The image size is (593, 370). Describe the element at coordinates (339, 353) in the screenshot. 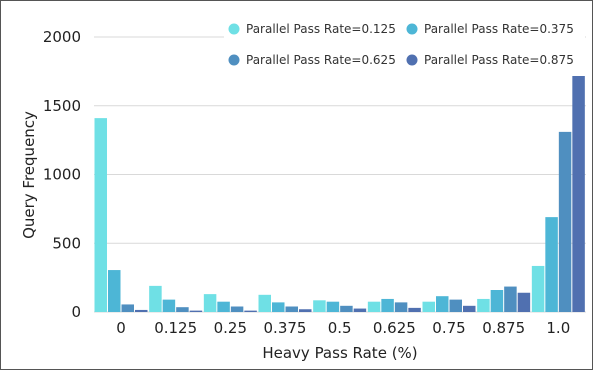

I see `x-axis-title: Heavy Pass Rate (%)` at that location.